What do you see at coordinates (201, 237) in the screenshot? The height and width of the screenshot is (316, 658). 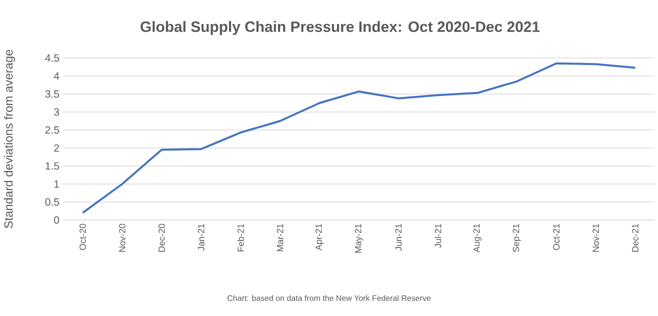 I see `x-tick-label: Jan-21` at bounding box center [201, 237].